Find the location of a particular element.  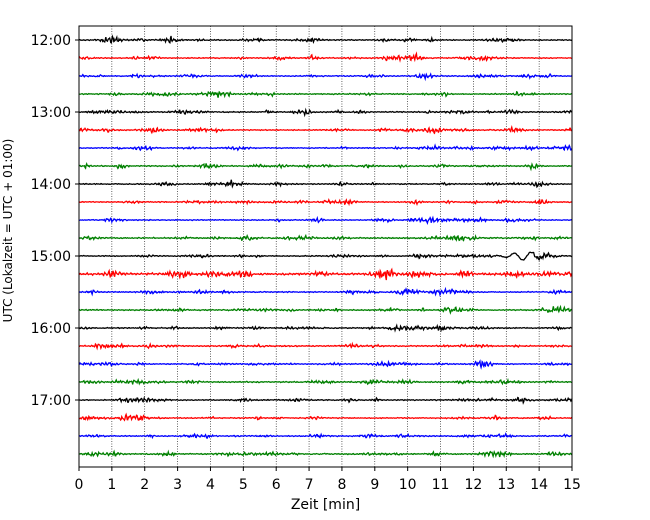

x-axis-ticks: 0 1 2 3 4 5 6 7 8 9 10 11 12 13 14 15 is located at coordinates (328, 480).